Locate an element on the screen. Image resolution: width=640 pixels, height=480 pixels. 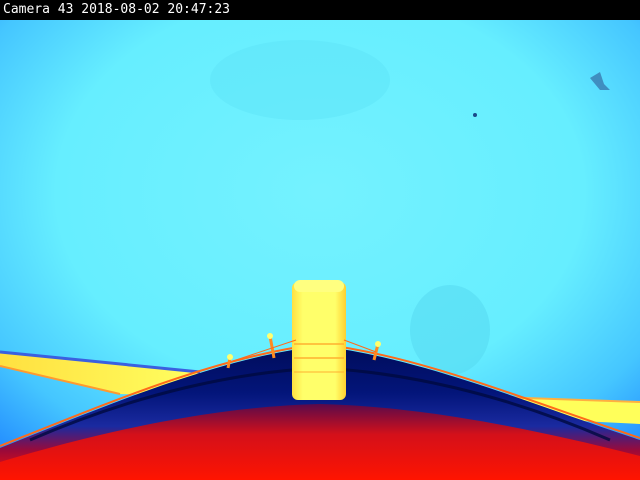
overlay-time: 20:47:23 is located at coordinates (199, 9).